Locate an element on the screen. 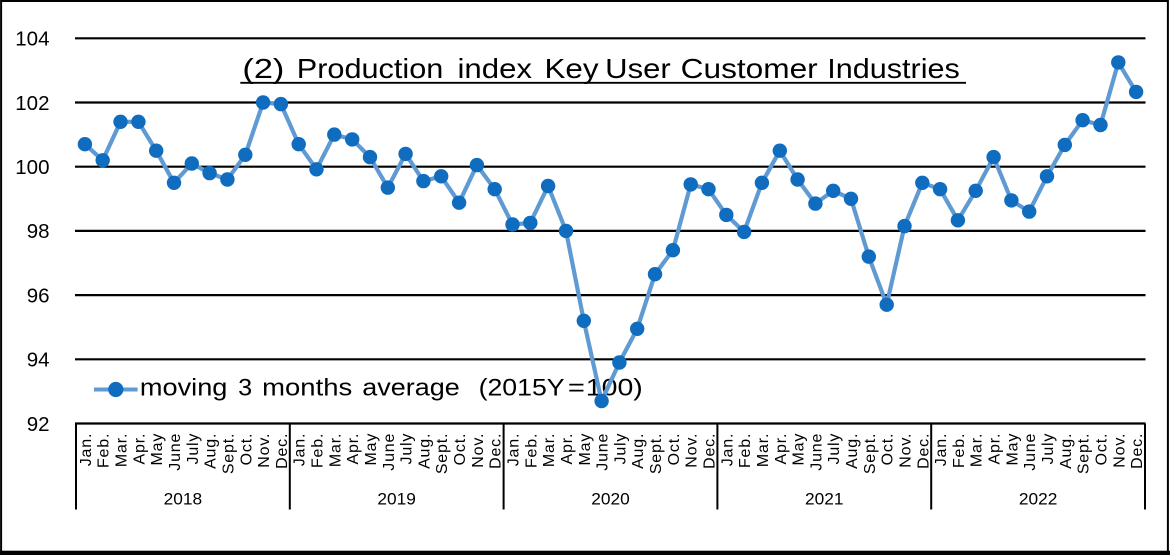  svg-text: User is located at coordinates (638, 68).